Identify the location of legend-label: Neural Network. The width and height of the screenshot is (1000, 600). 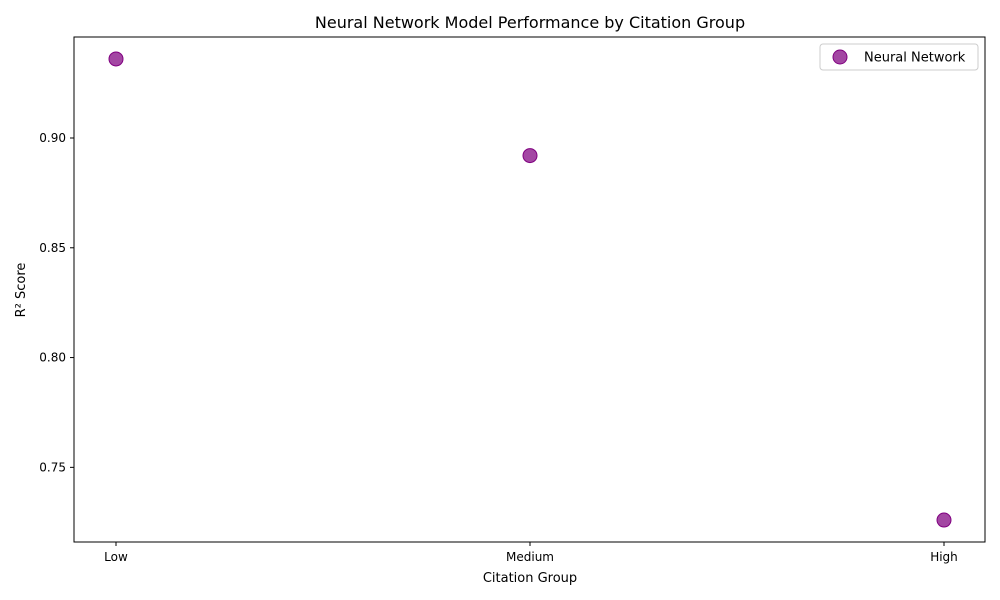
(915, 58).